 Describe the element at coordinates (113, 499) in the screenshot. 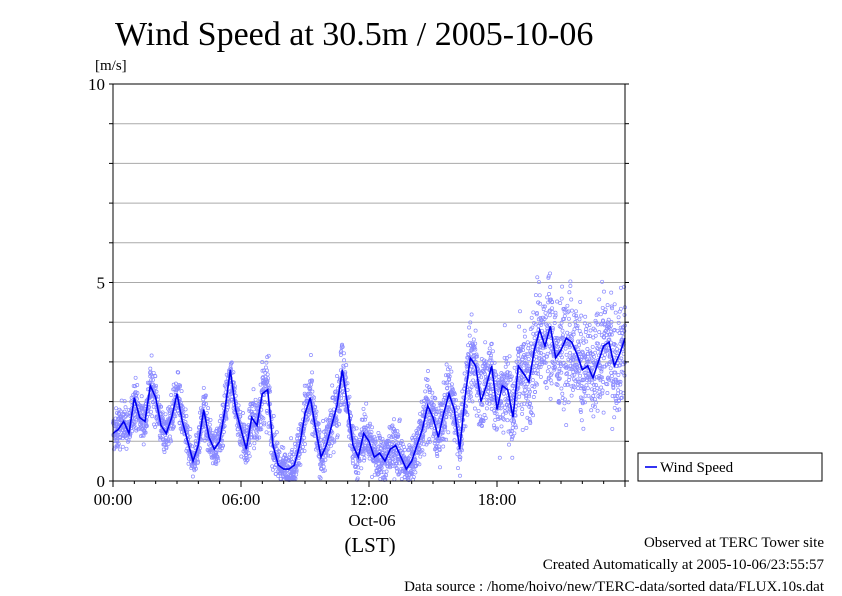

I see `x-tick-label: 00:00` at that location.